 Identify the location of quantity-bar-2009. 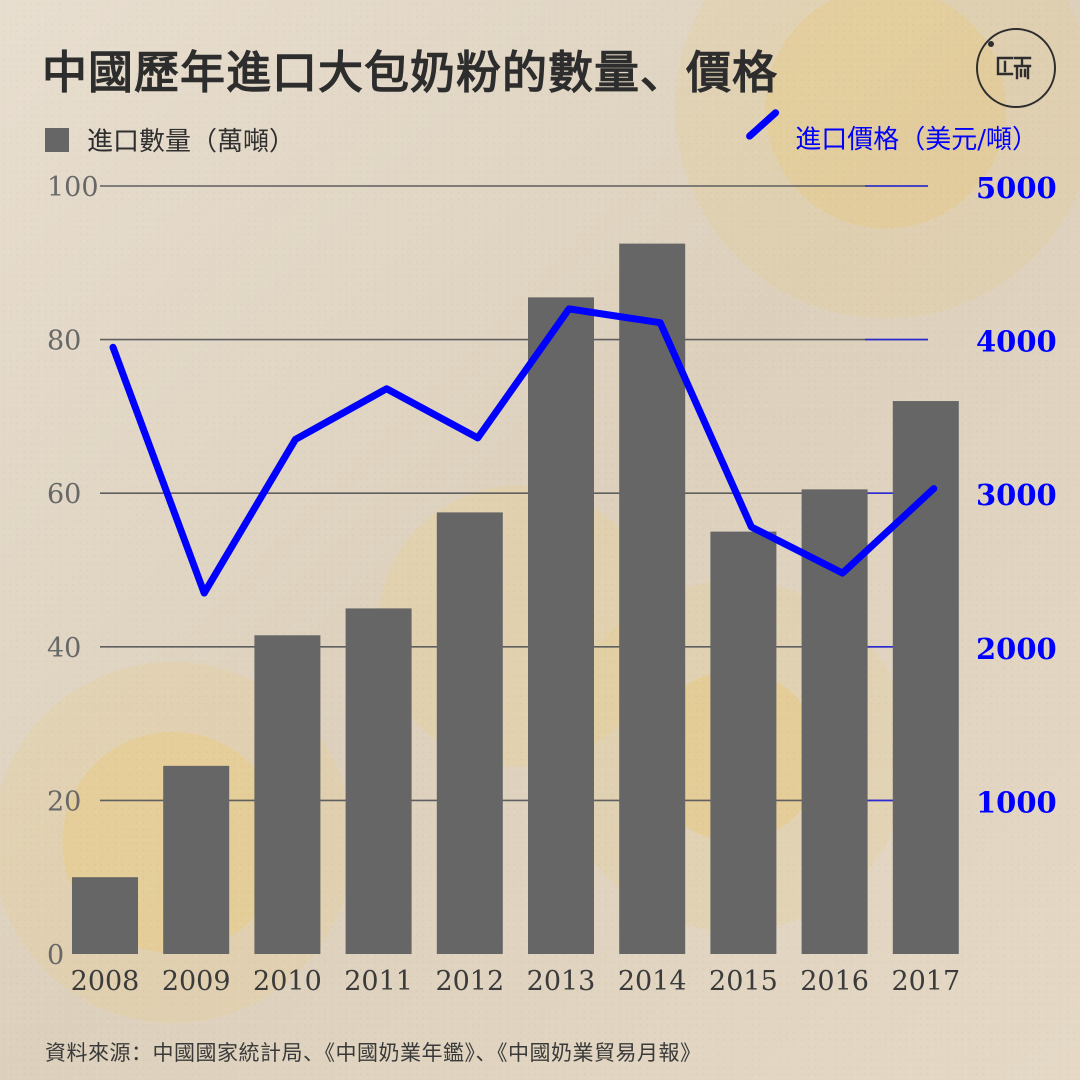
(196, 859).